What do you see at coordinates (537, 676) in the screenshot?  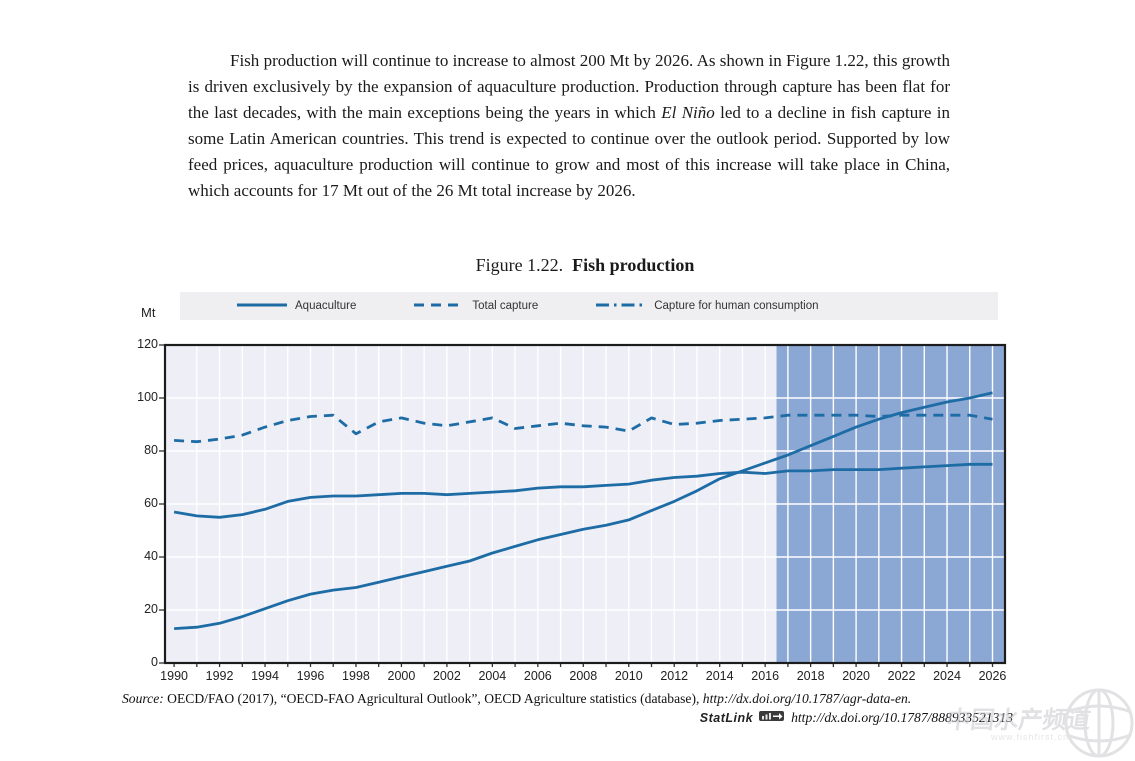 I see `x-tick-label: 2006` at bounding box center [537, 676].